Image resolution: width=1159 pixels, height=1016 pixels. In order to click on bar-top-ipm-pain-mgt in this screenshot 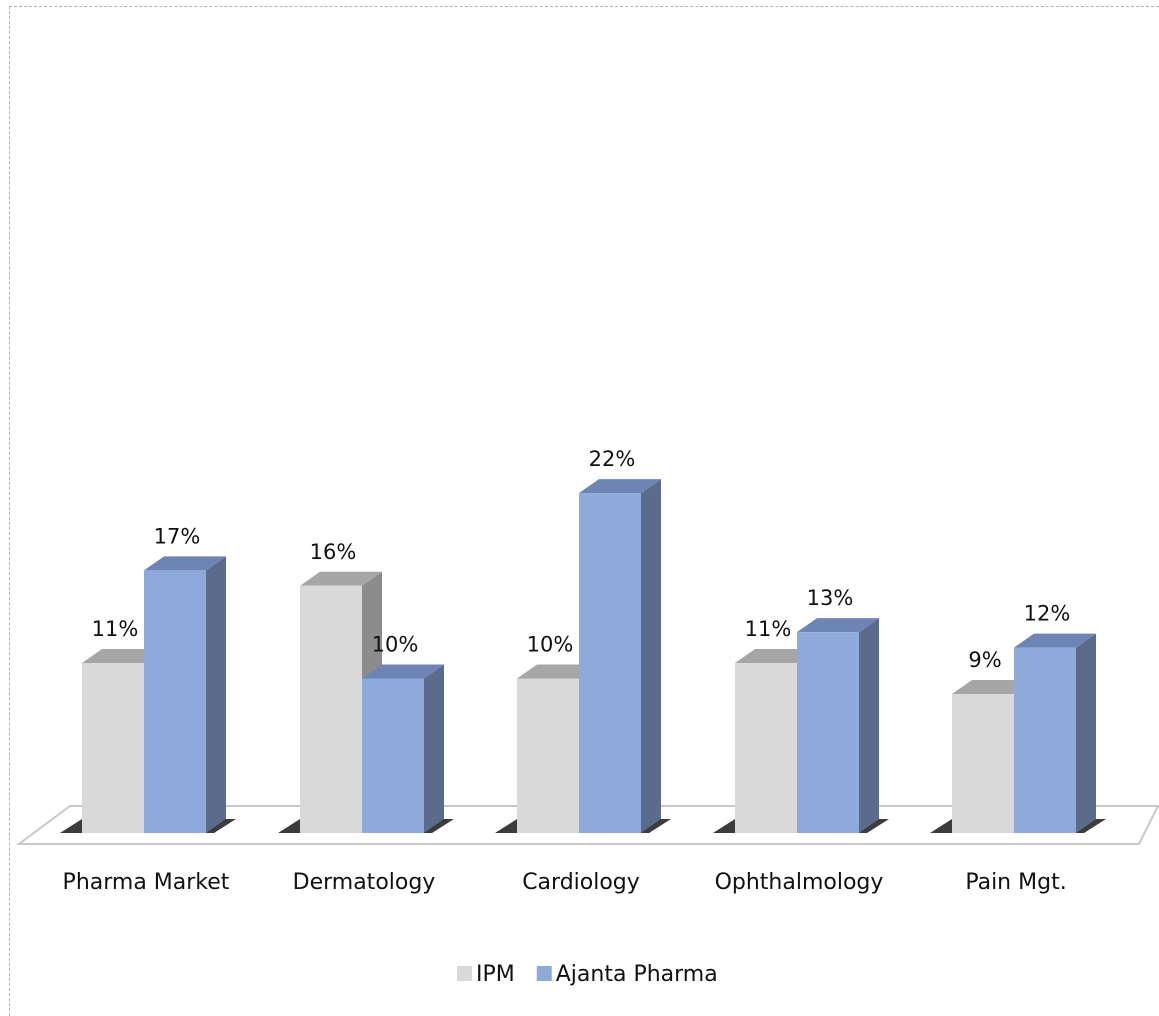, I will do `click(993, 686)`.